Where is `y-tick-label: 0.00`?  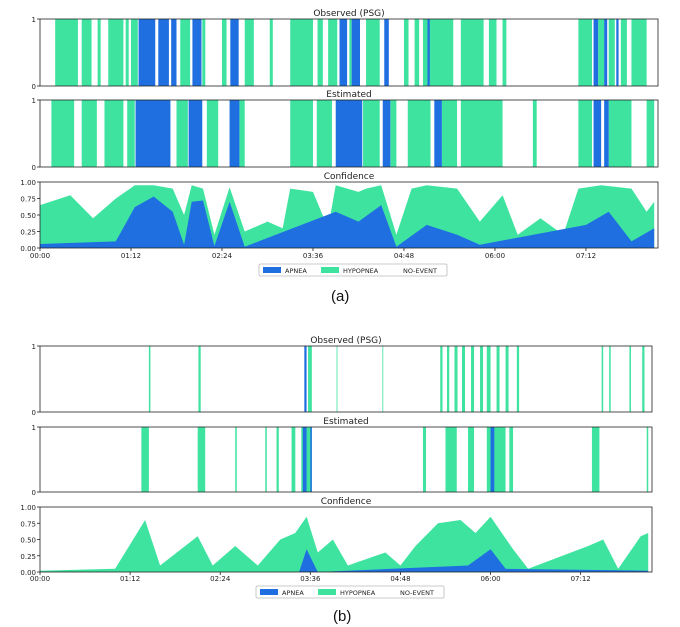
y-tick-label: 0.00 is located at coordinates (28, 573).